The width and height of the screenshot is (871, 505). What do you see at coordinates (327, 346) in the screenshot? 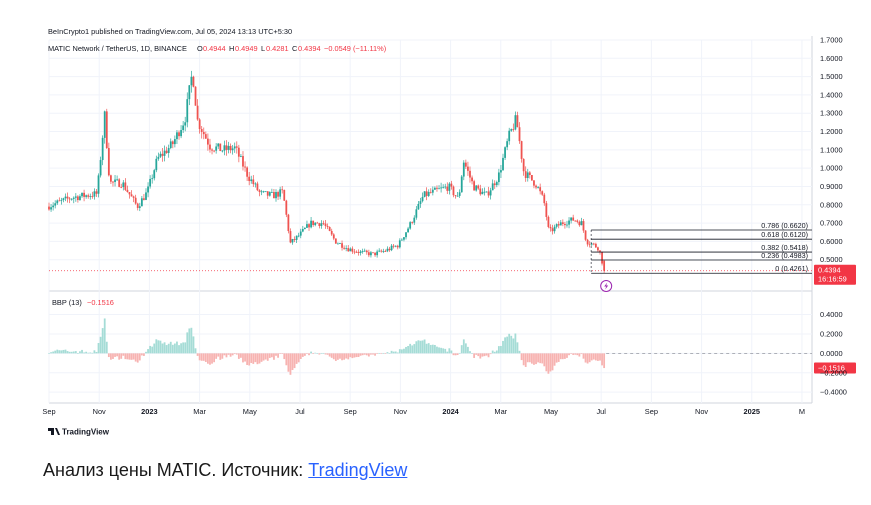
I see `bbp-histogram` at bounding box center [327, 346].